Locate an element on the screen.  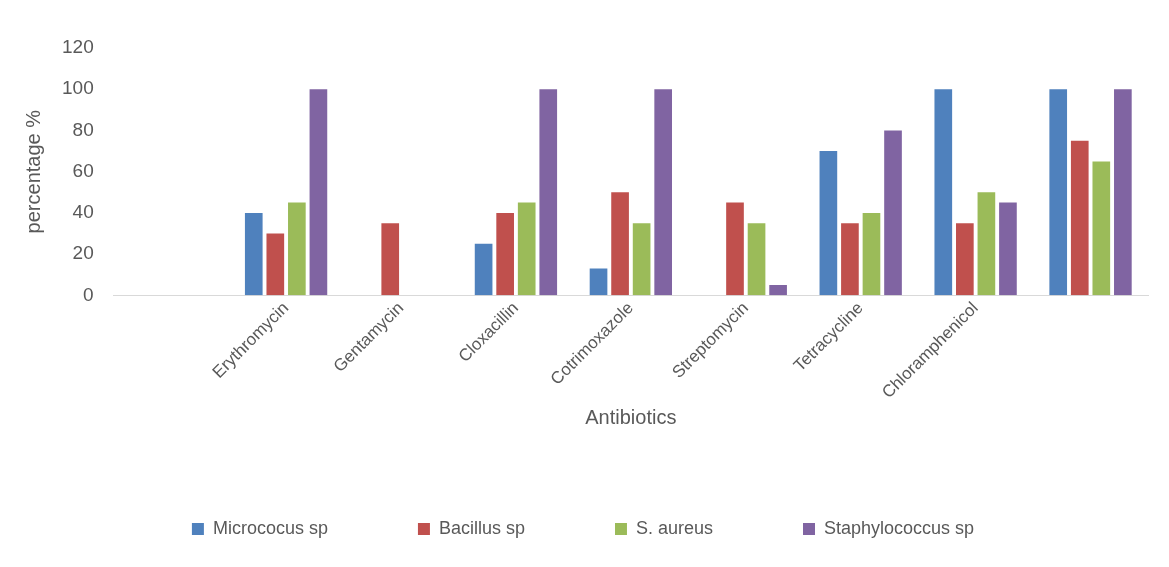
legend-label: S. aureus is located at coordinates (674, 527).